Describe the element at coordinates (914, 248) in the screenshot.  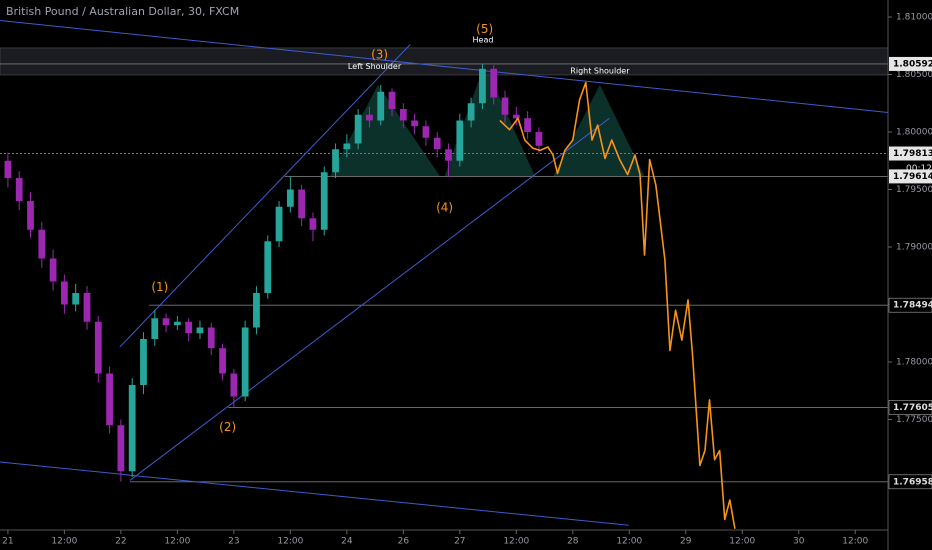
I see `y-tick-label: 1.79000` at that location.